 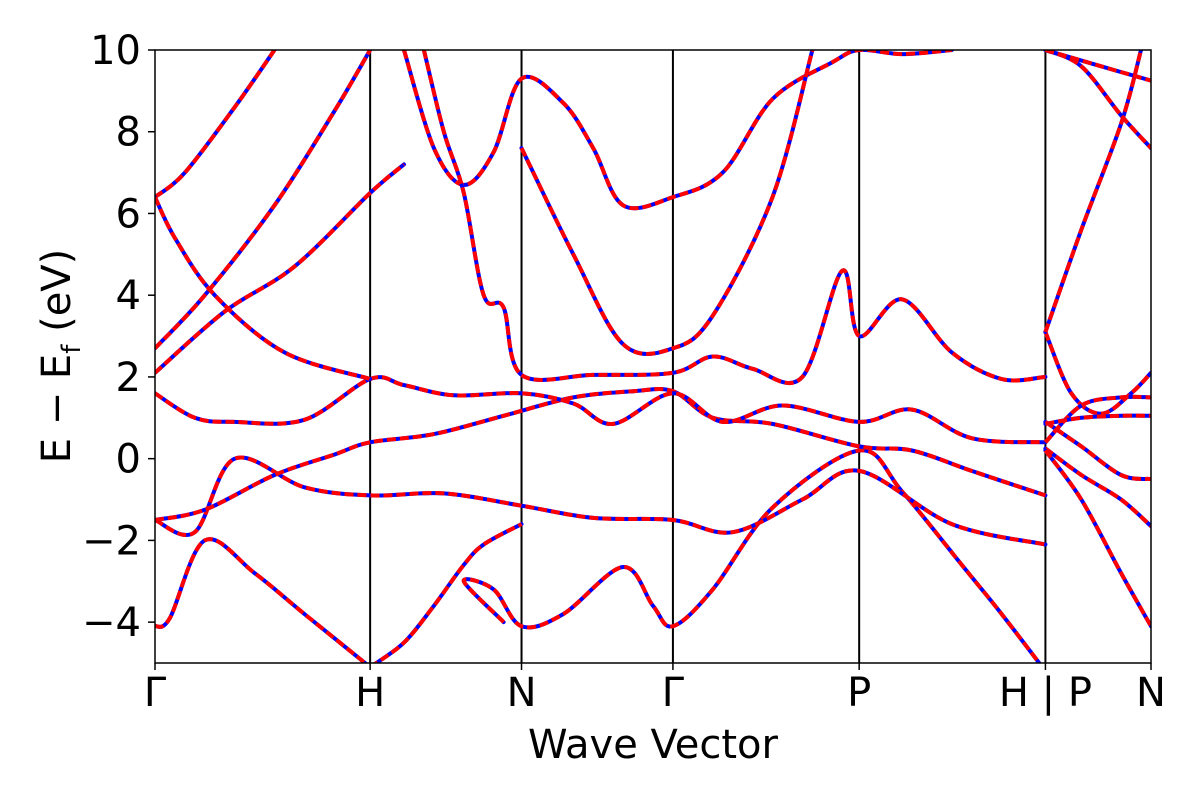 What do you see at coordinates (57, 409) in the screenshot?
I see `y-axis-label-main: E − E` at bounding box center [57, 409].